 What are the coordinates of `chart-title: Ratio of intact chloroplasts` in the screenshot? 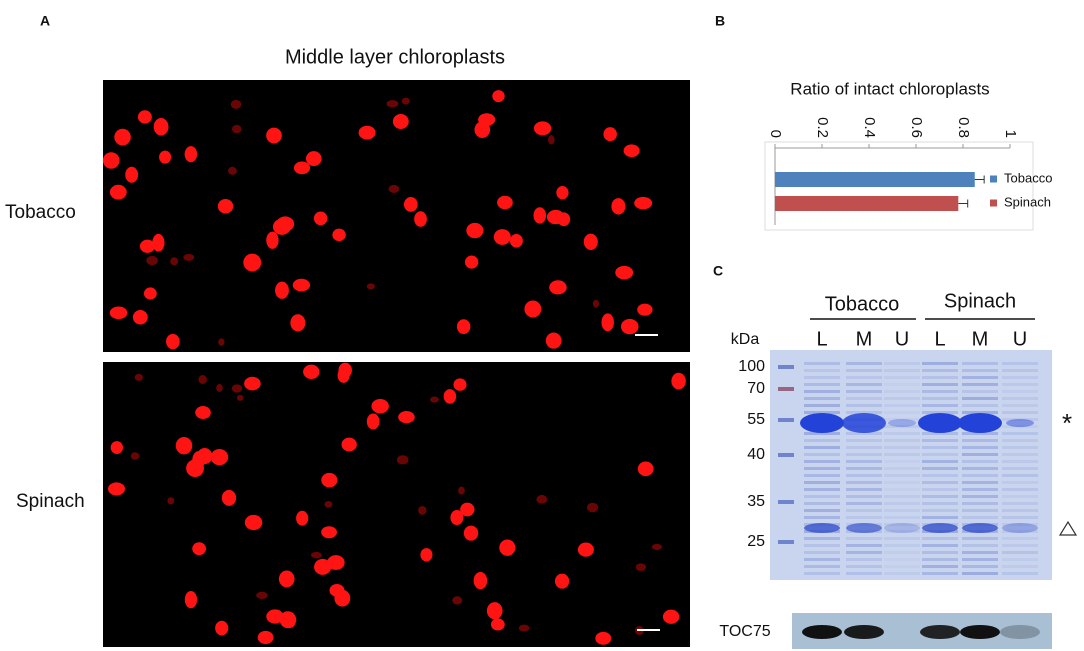 It's located at (889, 88).